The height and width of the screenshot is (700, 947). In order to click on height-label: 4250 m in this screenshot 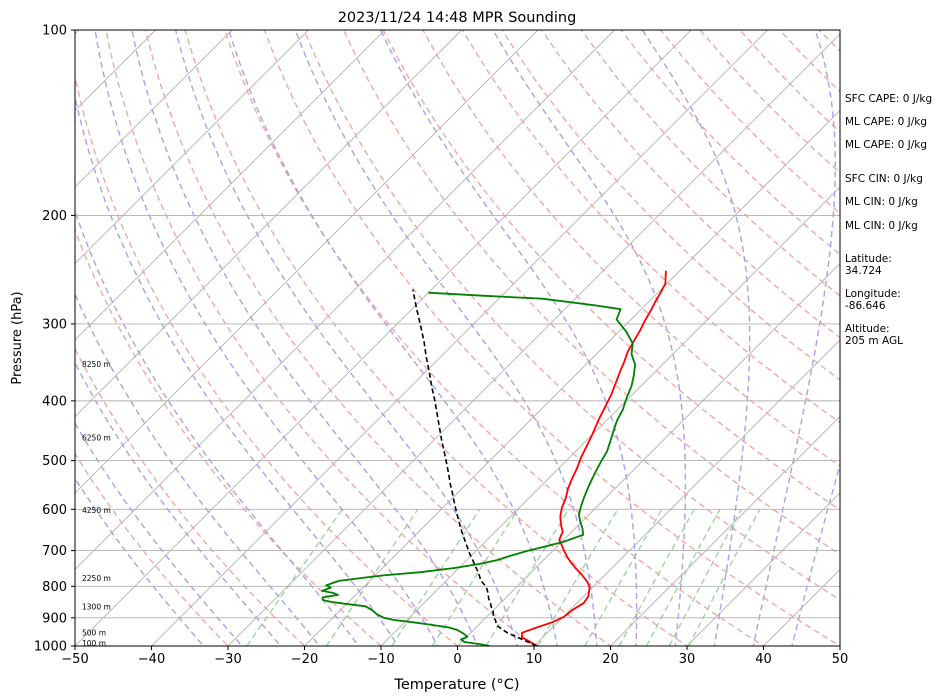, I will do `click(96, 510)`.